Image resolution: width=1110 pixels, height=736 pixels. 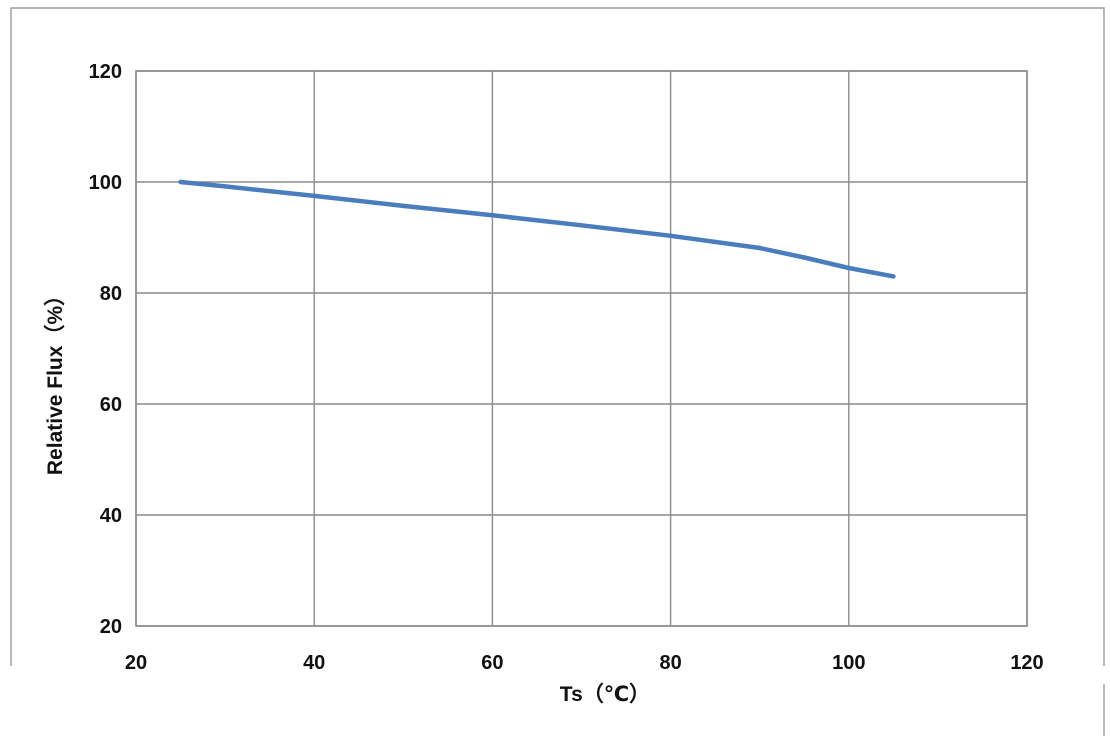 I want to click on y-tick-label: 60, so click(x=111, y=405).